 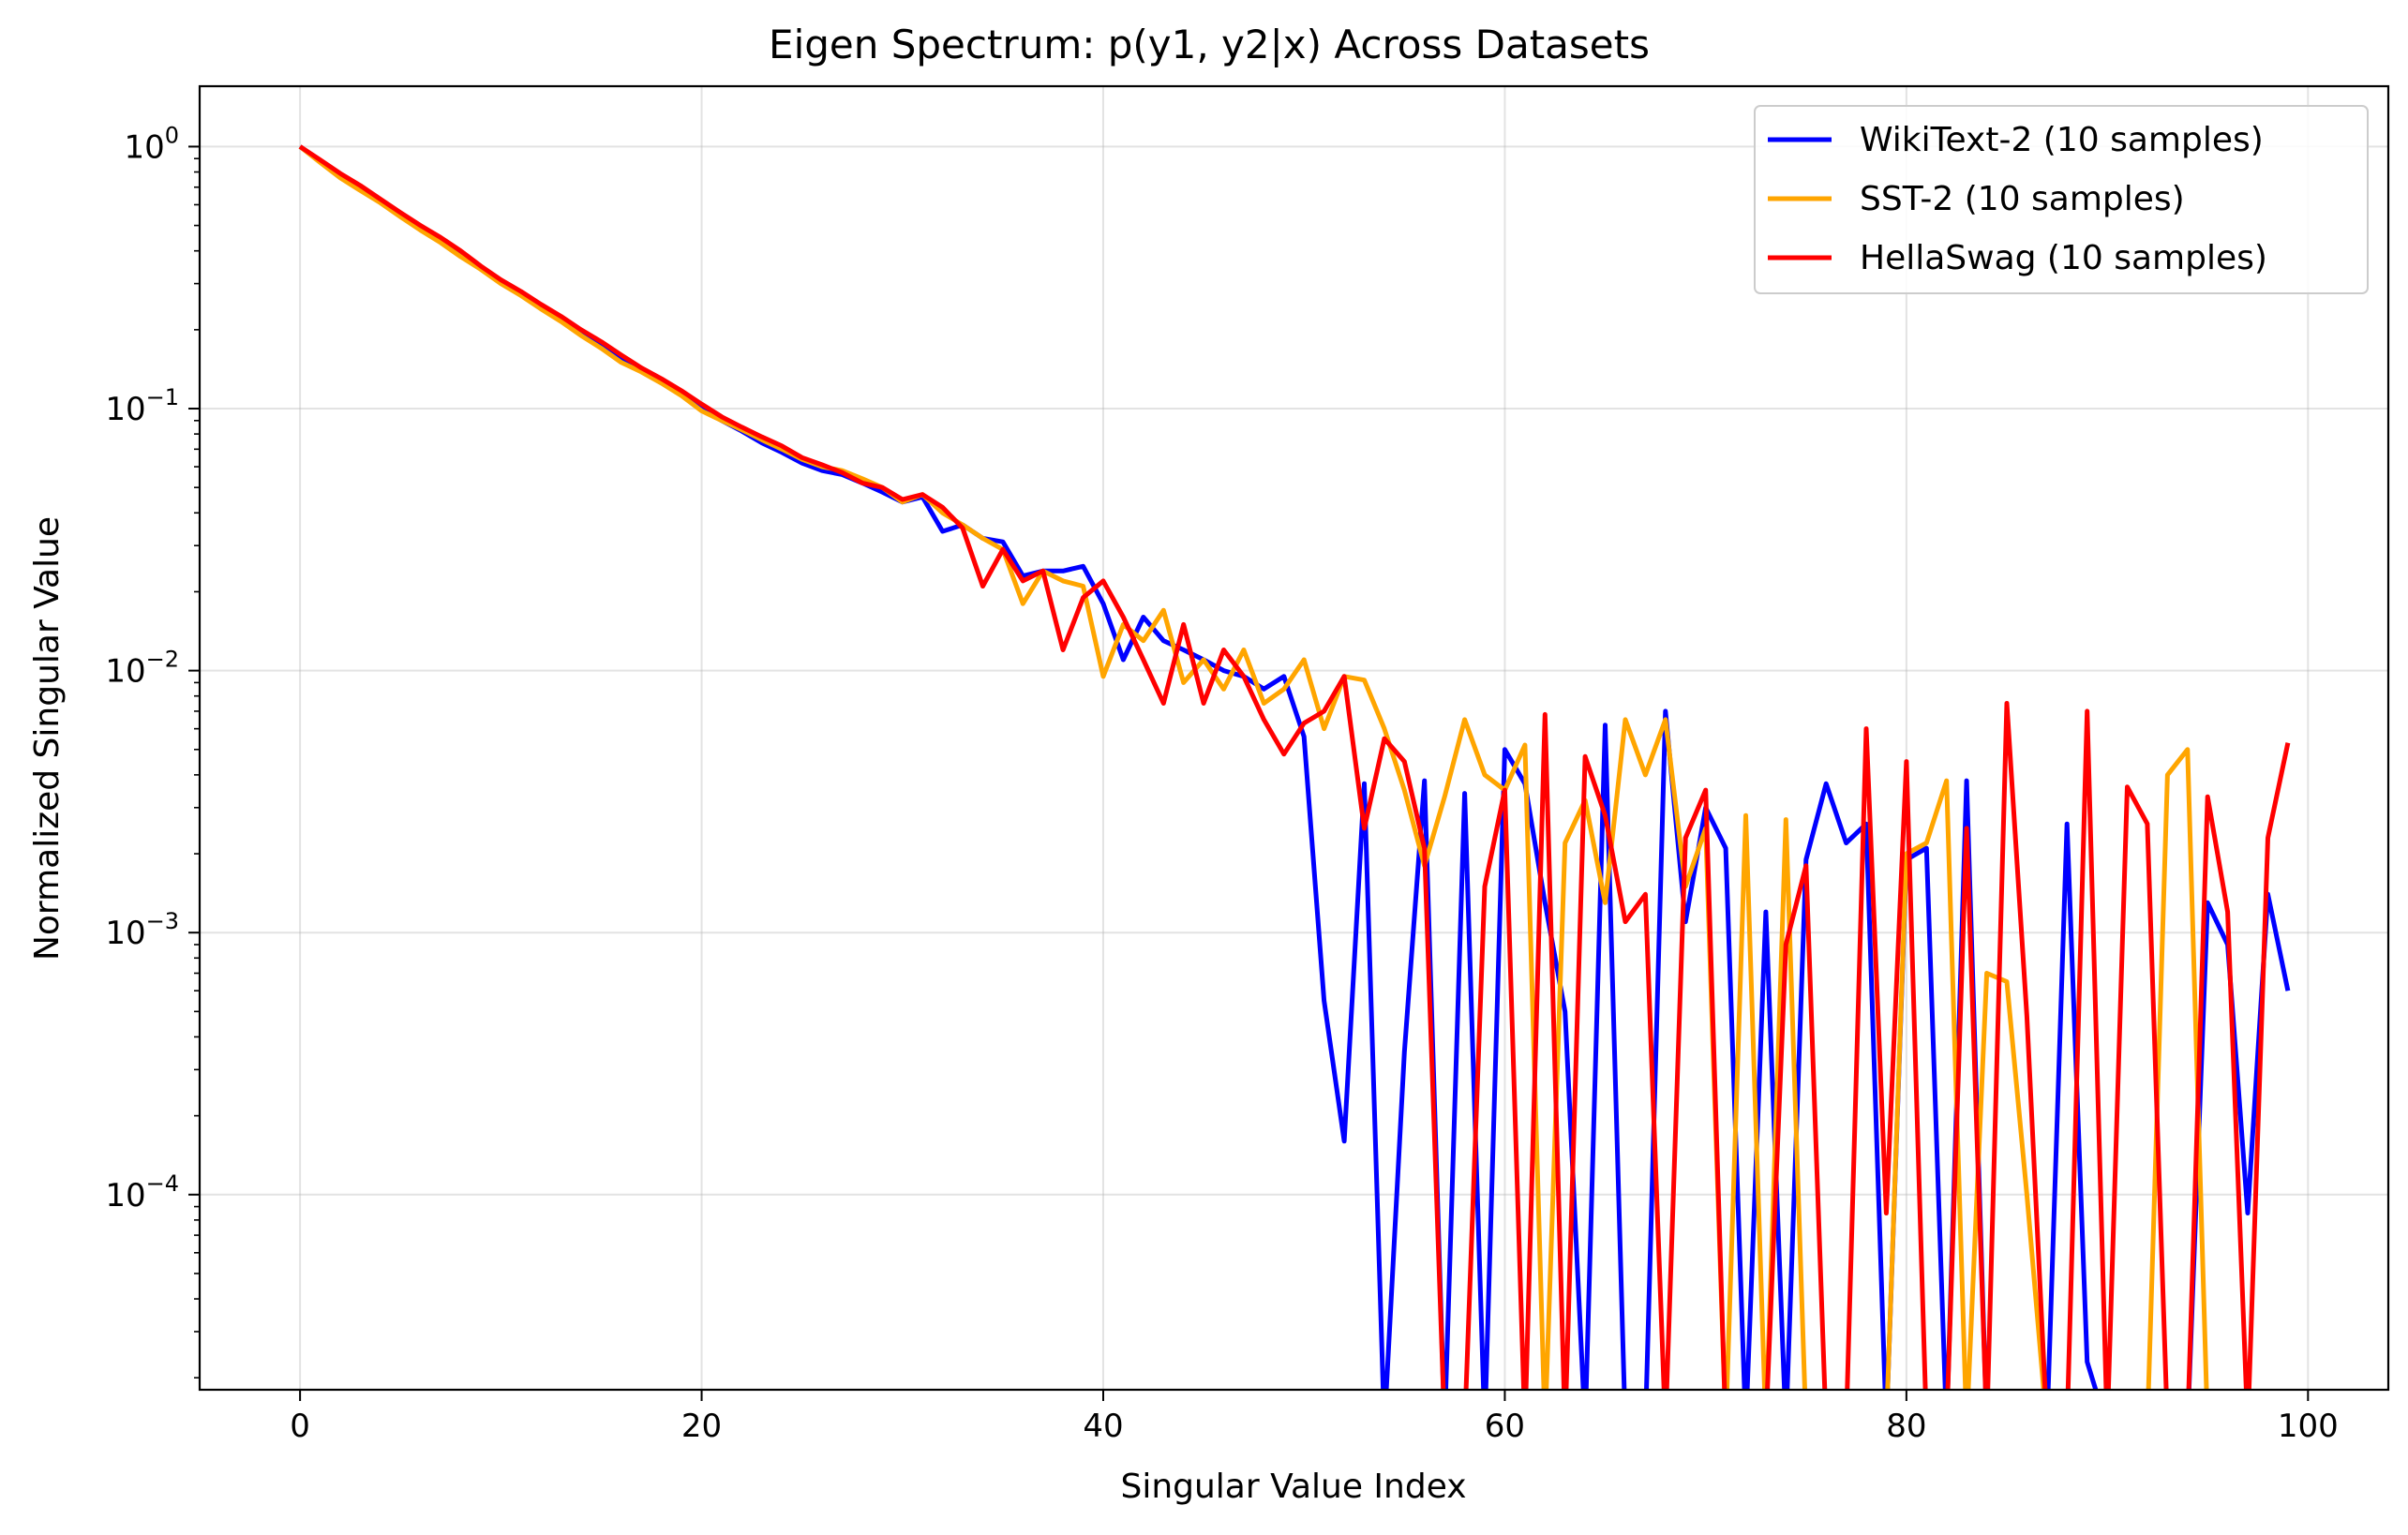 What do you see at coordinates (142, 669) in the screenshot?
I see `y-tick-label: 10⁻²` at bounding box center [142, 669].